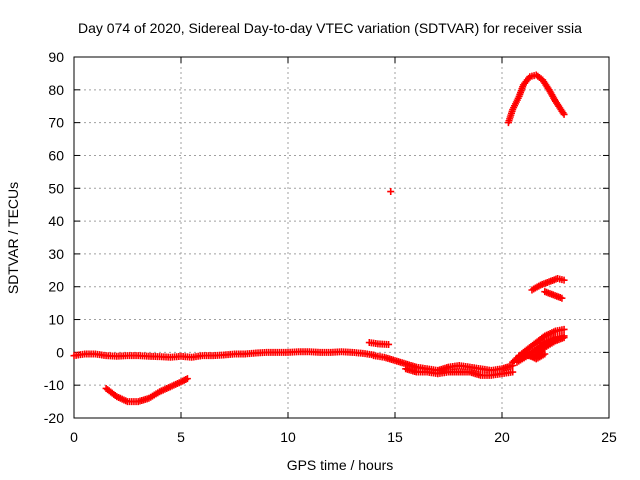  I want to click on y-tick-label: 60, so click(56, 155).